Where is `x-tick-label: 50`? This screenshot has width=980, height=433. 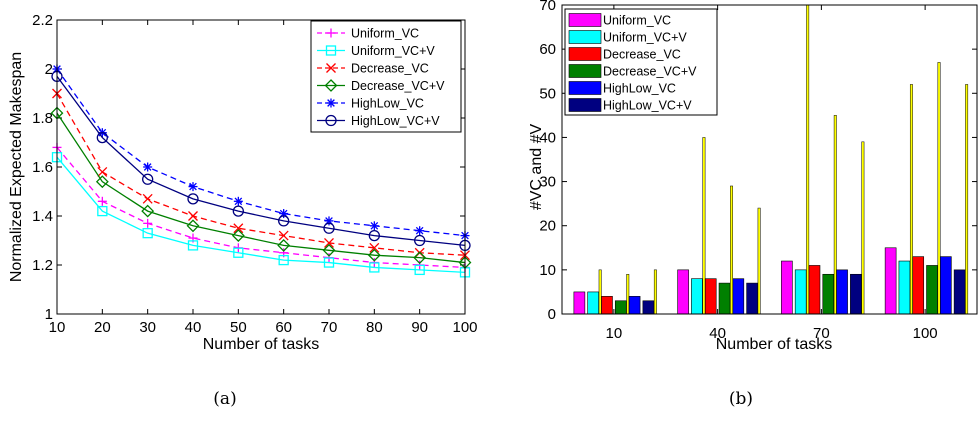 x-tick-label: 50 is located at coordinates (238, 327).